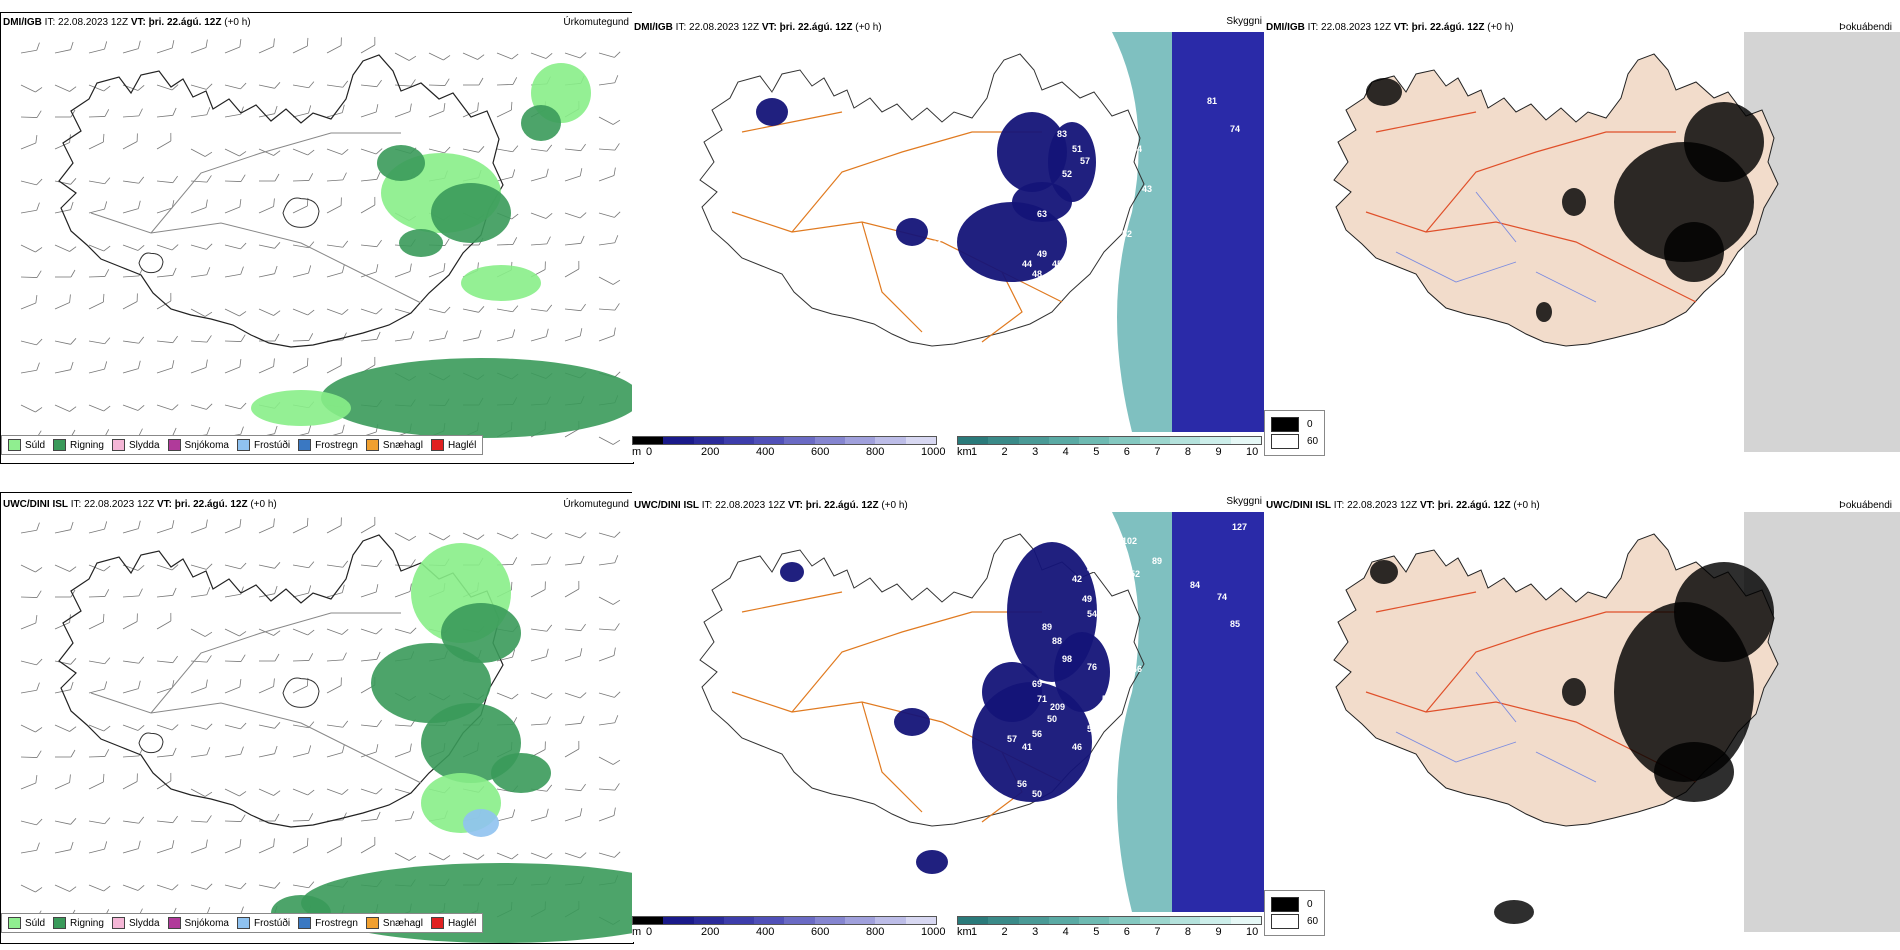 This screenshot has height=950, width=1900. I want to click on fog-index-area, so click(1384, 92).